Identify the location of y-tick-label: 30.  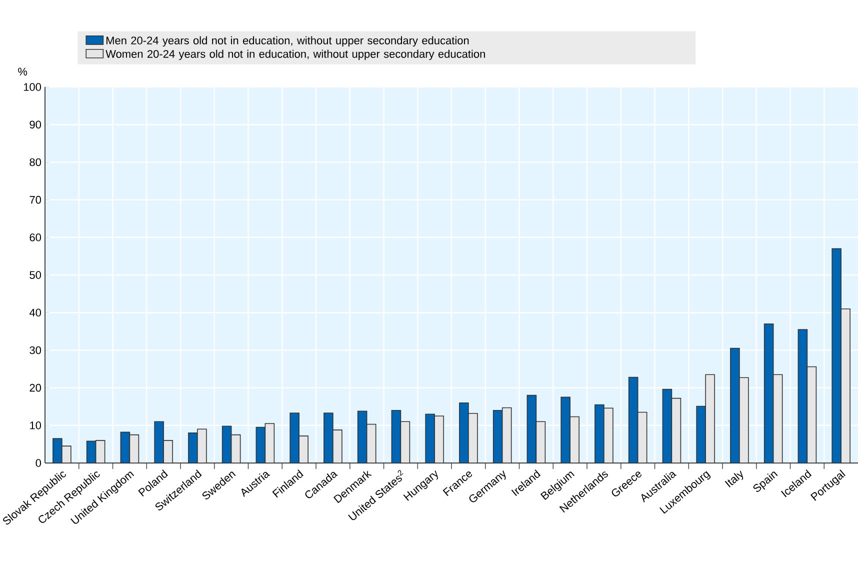
(36, 350).